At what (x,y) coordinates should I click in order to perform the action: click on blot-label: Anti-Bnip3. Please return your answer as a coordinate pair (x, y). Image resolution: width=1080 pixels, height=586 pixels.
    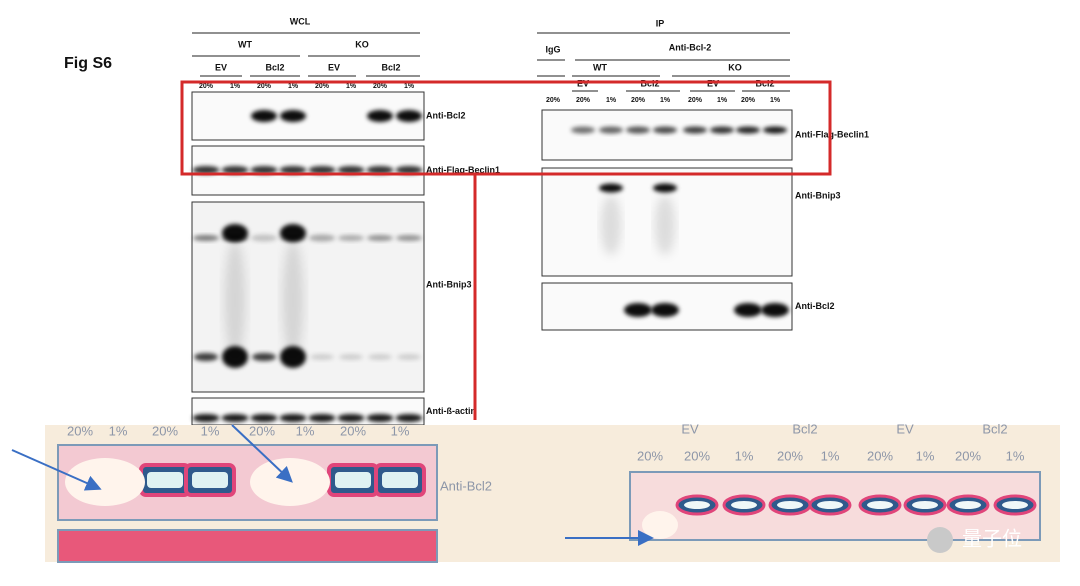
    Looking at the image, I should click on (818, 195).